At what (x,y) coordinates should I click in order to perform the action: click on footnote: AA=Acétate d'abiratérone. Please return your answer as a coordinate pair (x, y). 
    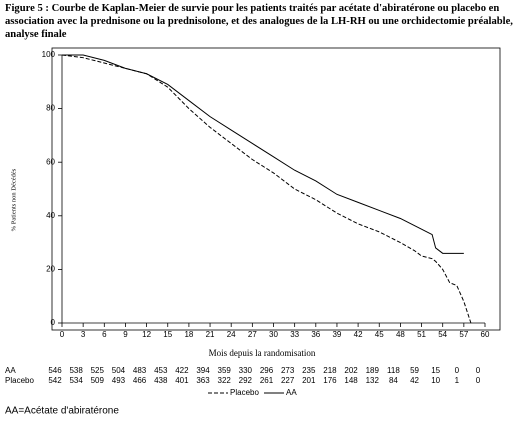
    Looking at the image, I should click on (62, 411).